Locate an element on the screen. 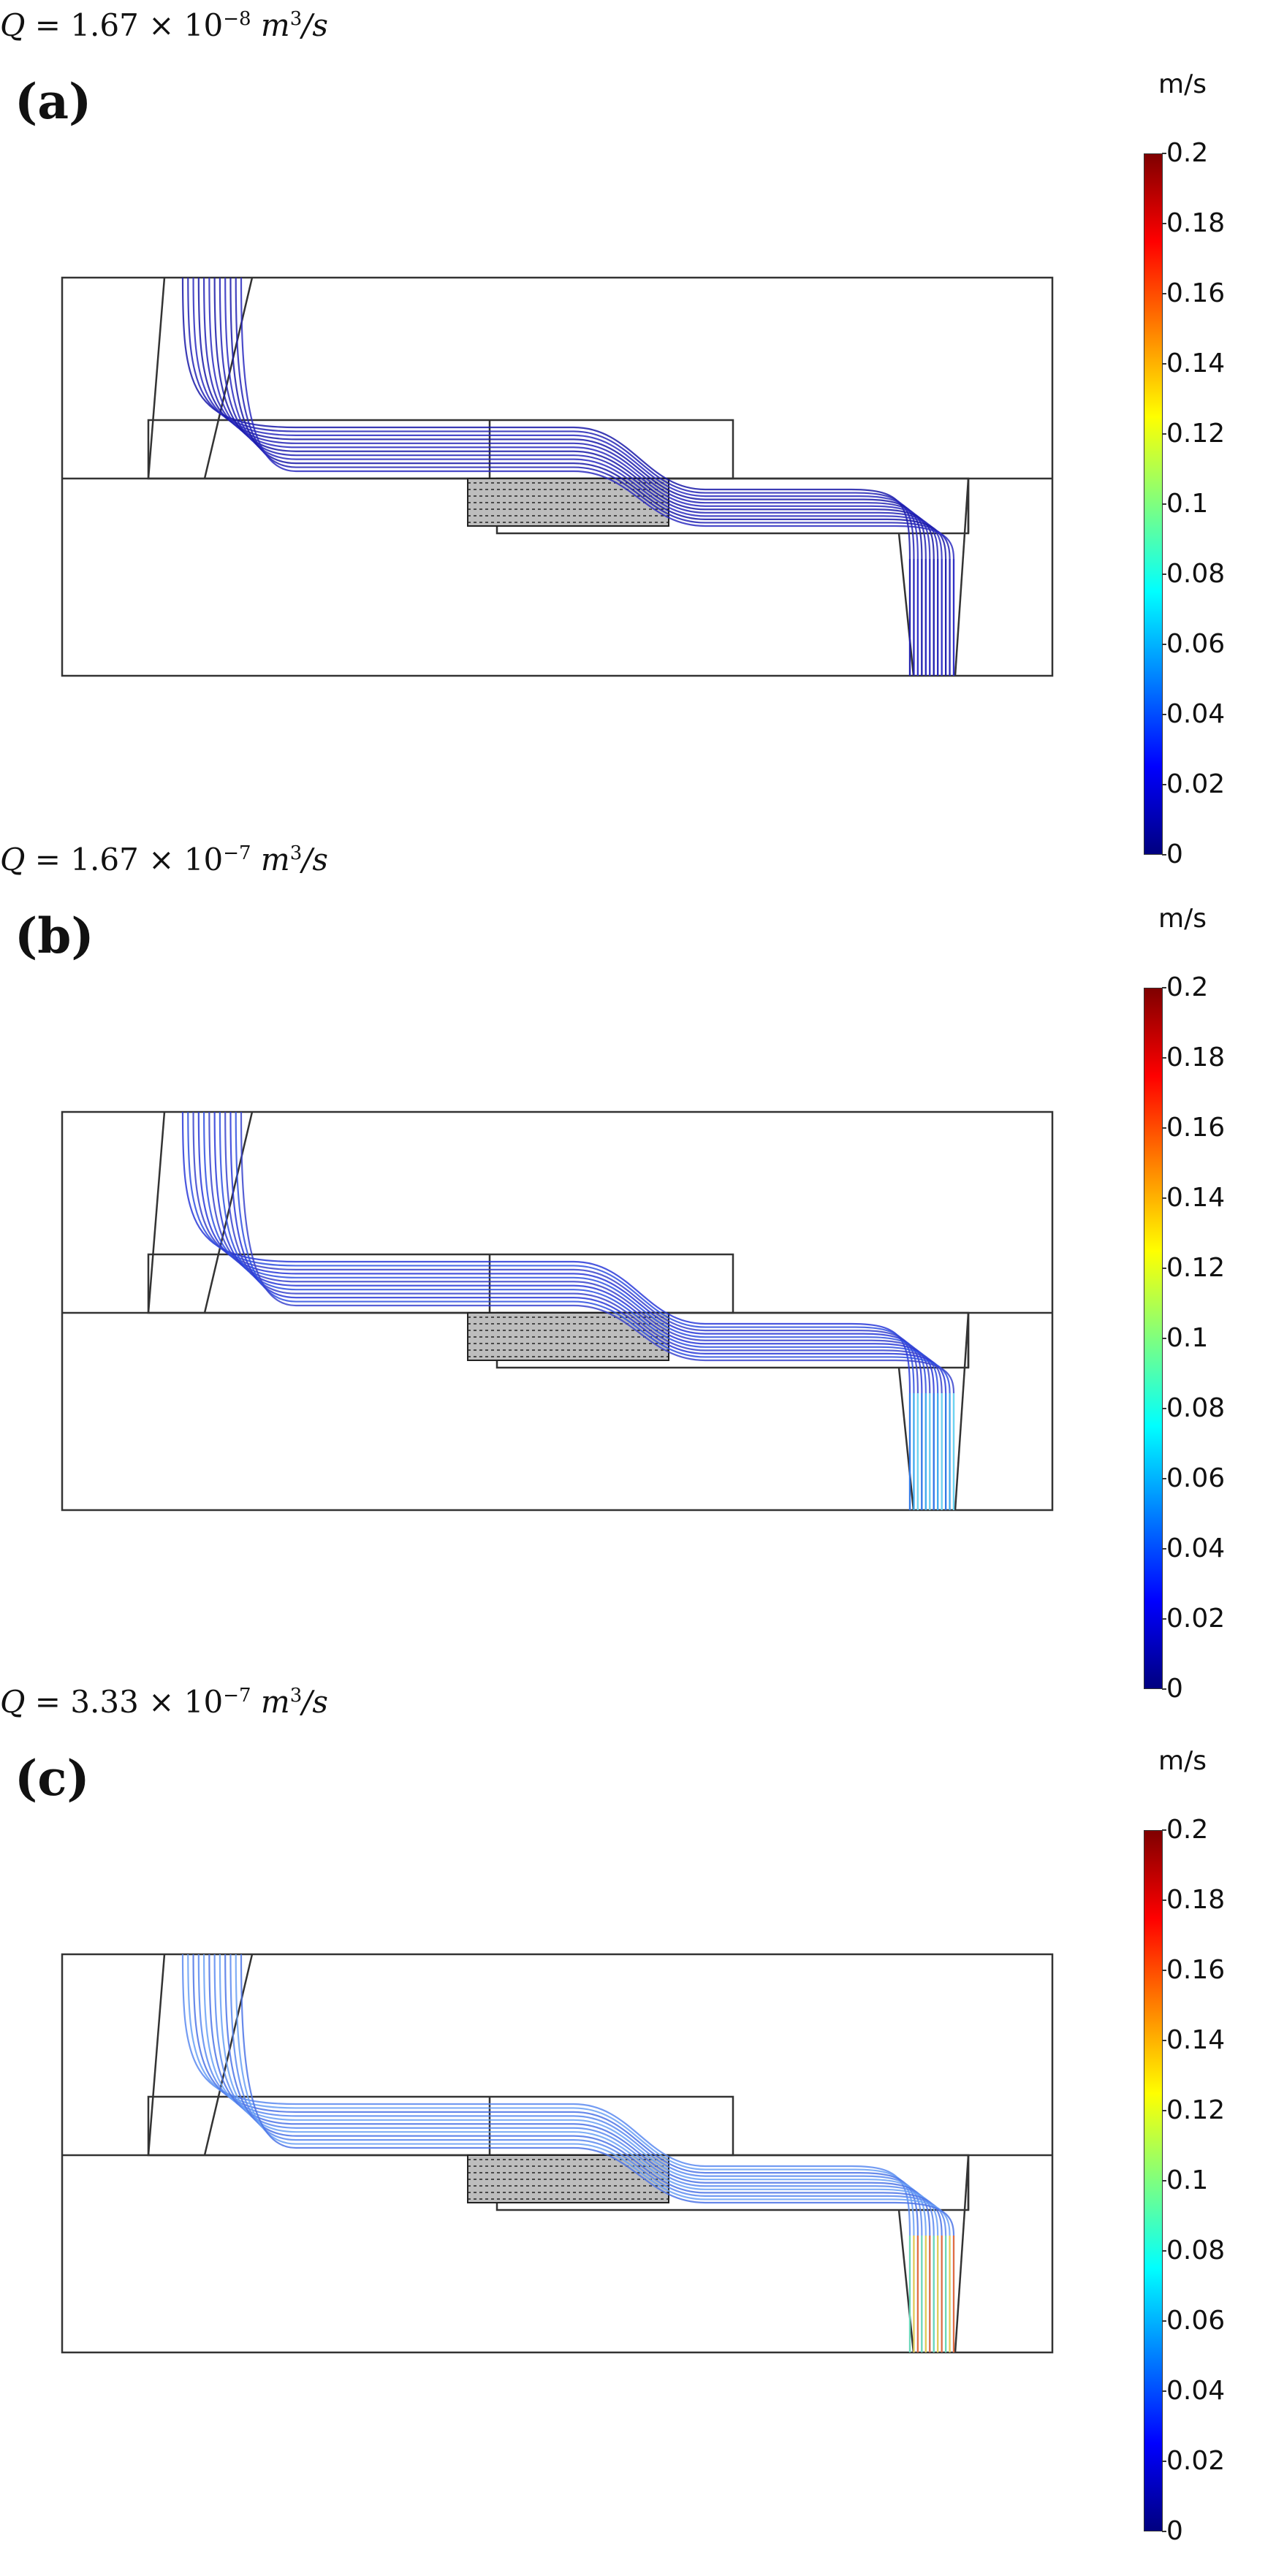 The height and width of the screenshot is (2576, 1276). panel-letter-a: (a) is located at coordinates (53, 101).